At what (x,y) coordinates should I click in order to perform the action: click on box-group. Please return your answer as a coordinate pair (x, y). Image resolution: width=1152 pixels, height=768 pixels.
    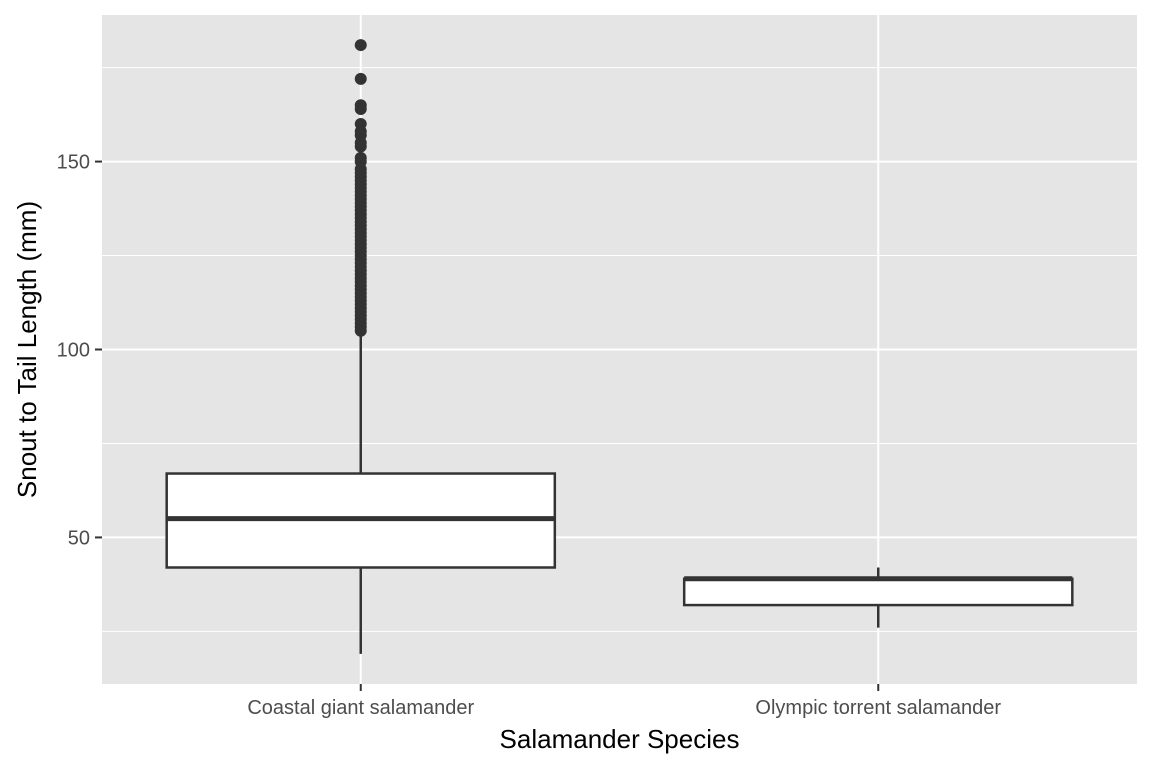
    Looking at the image, I should click on (878, 597).